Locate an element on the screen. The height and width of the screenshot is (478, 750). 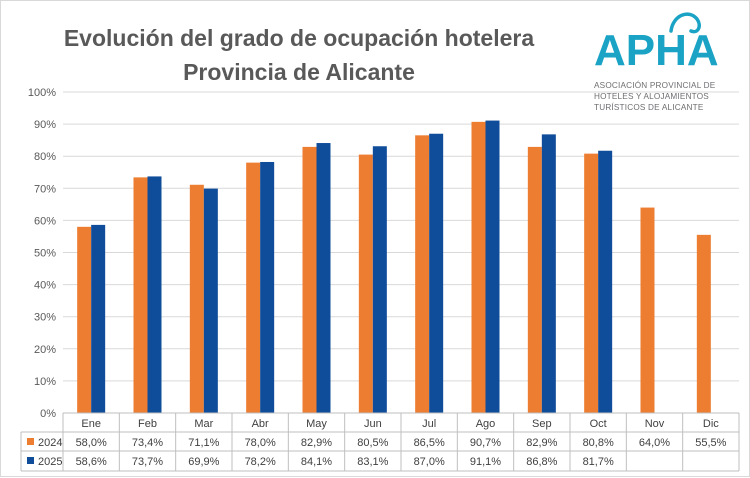
bar-2025-may is located at coordinates (323, 278).